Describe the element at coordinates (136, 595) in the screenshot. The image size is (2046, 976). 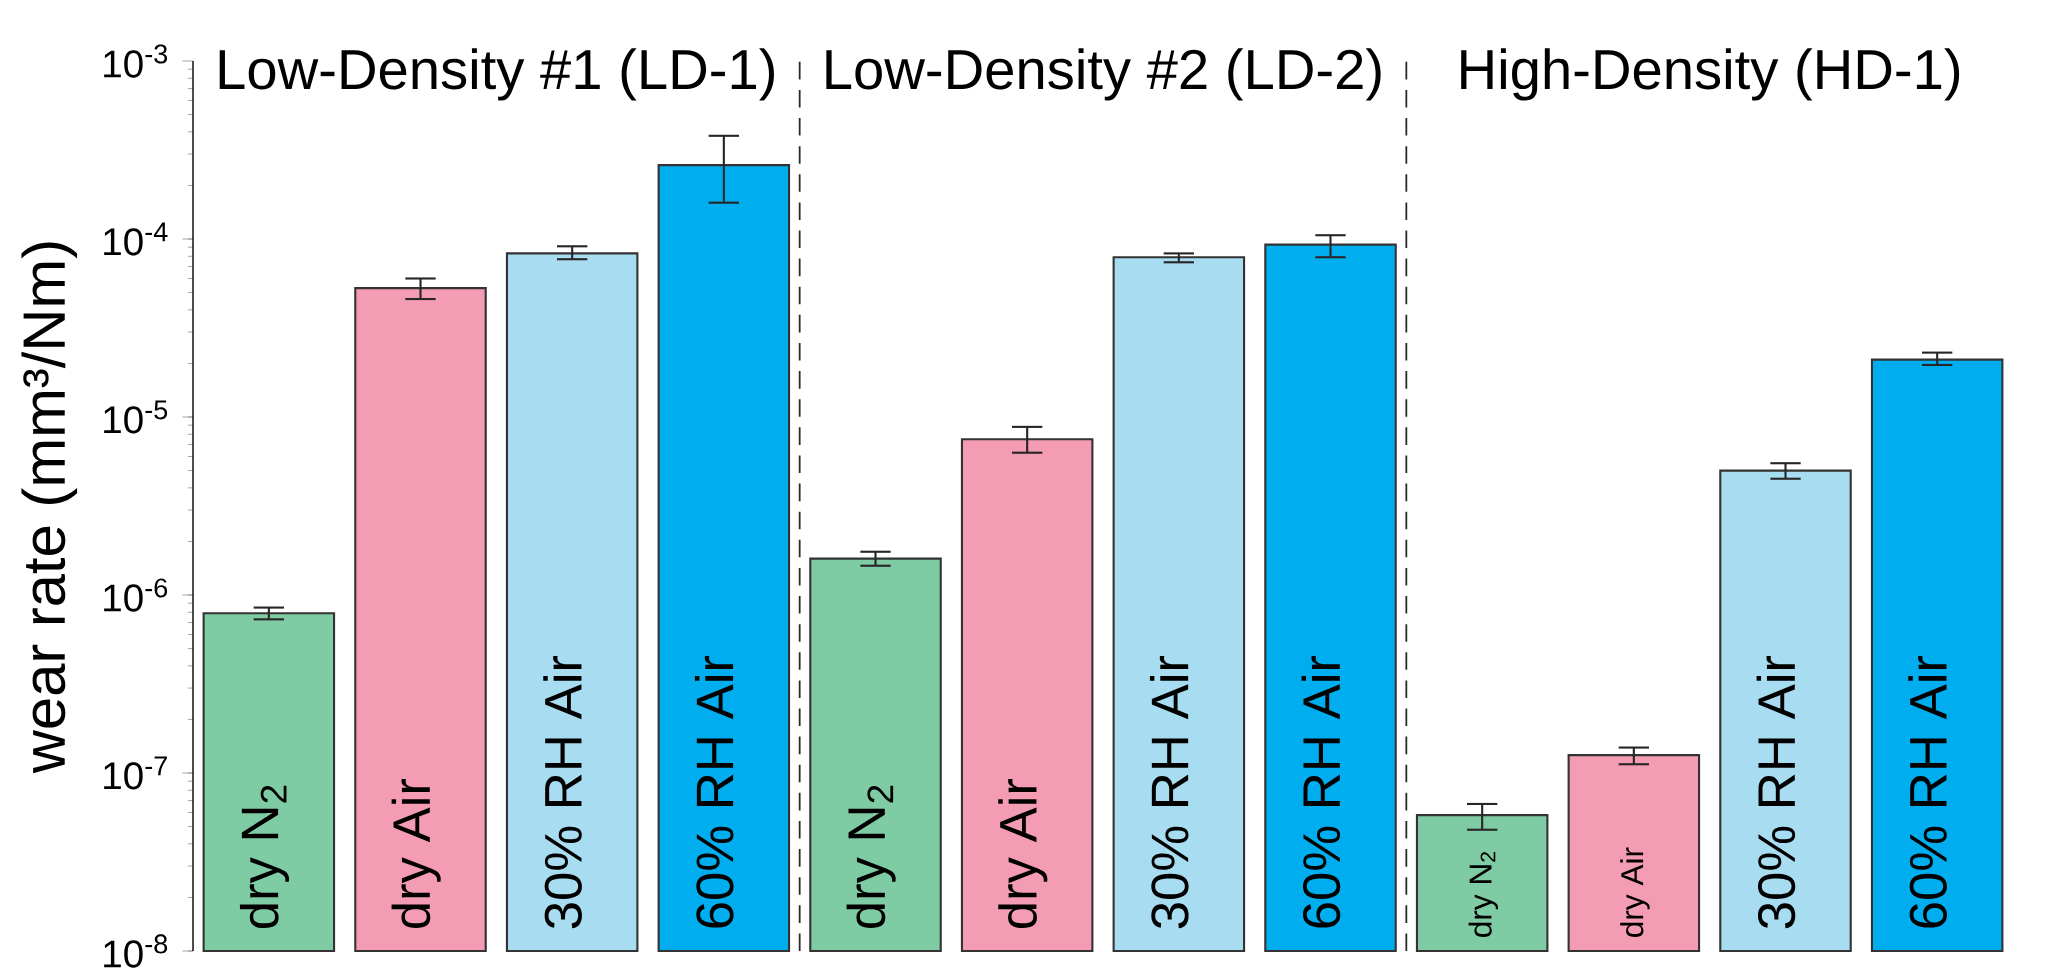
I see `y-tick-label: 10$^{-6}$` at that location.